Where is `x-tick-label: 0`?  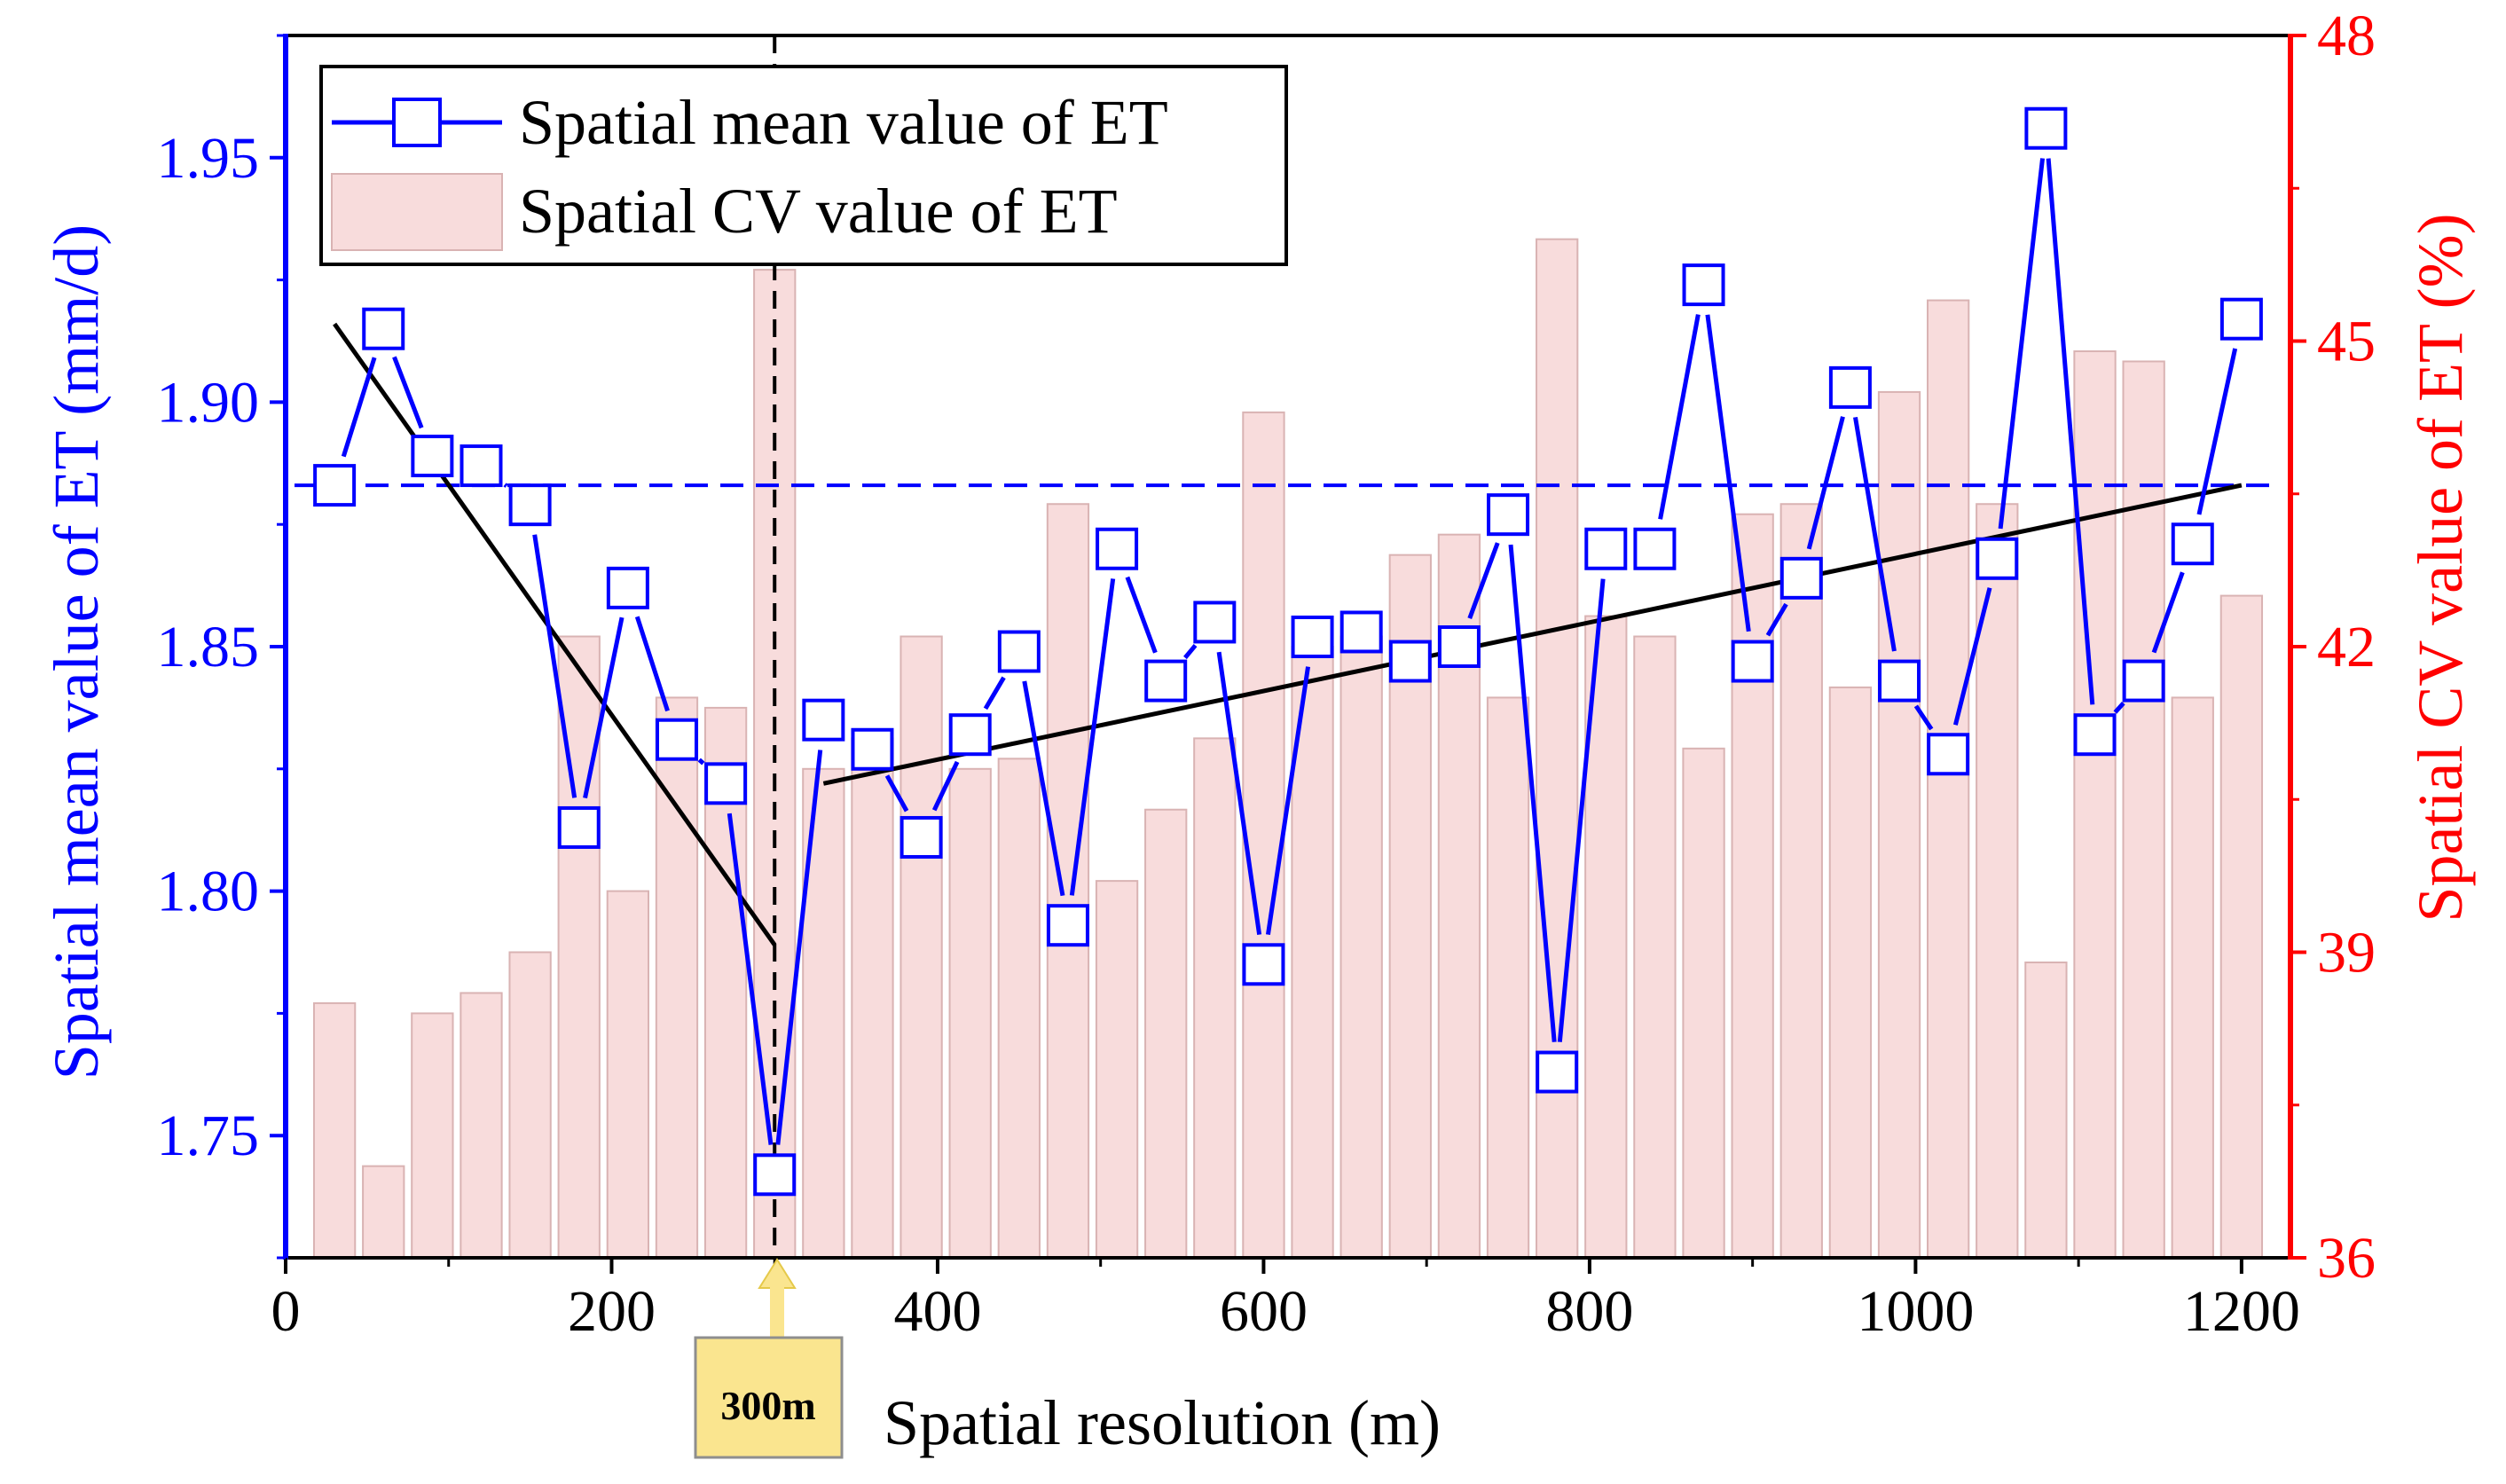 x-tick-label: 0 is located at coordinates (286, 1311).